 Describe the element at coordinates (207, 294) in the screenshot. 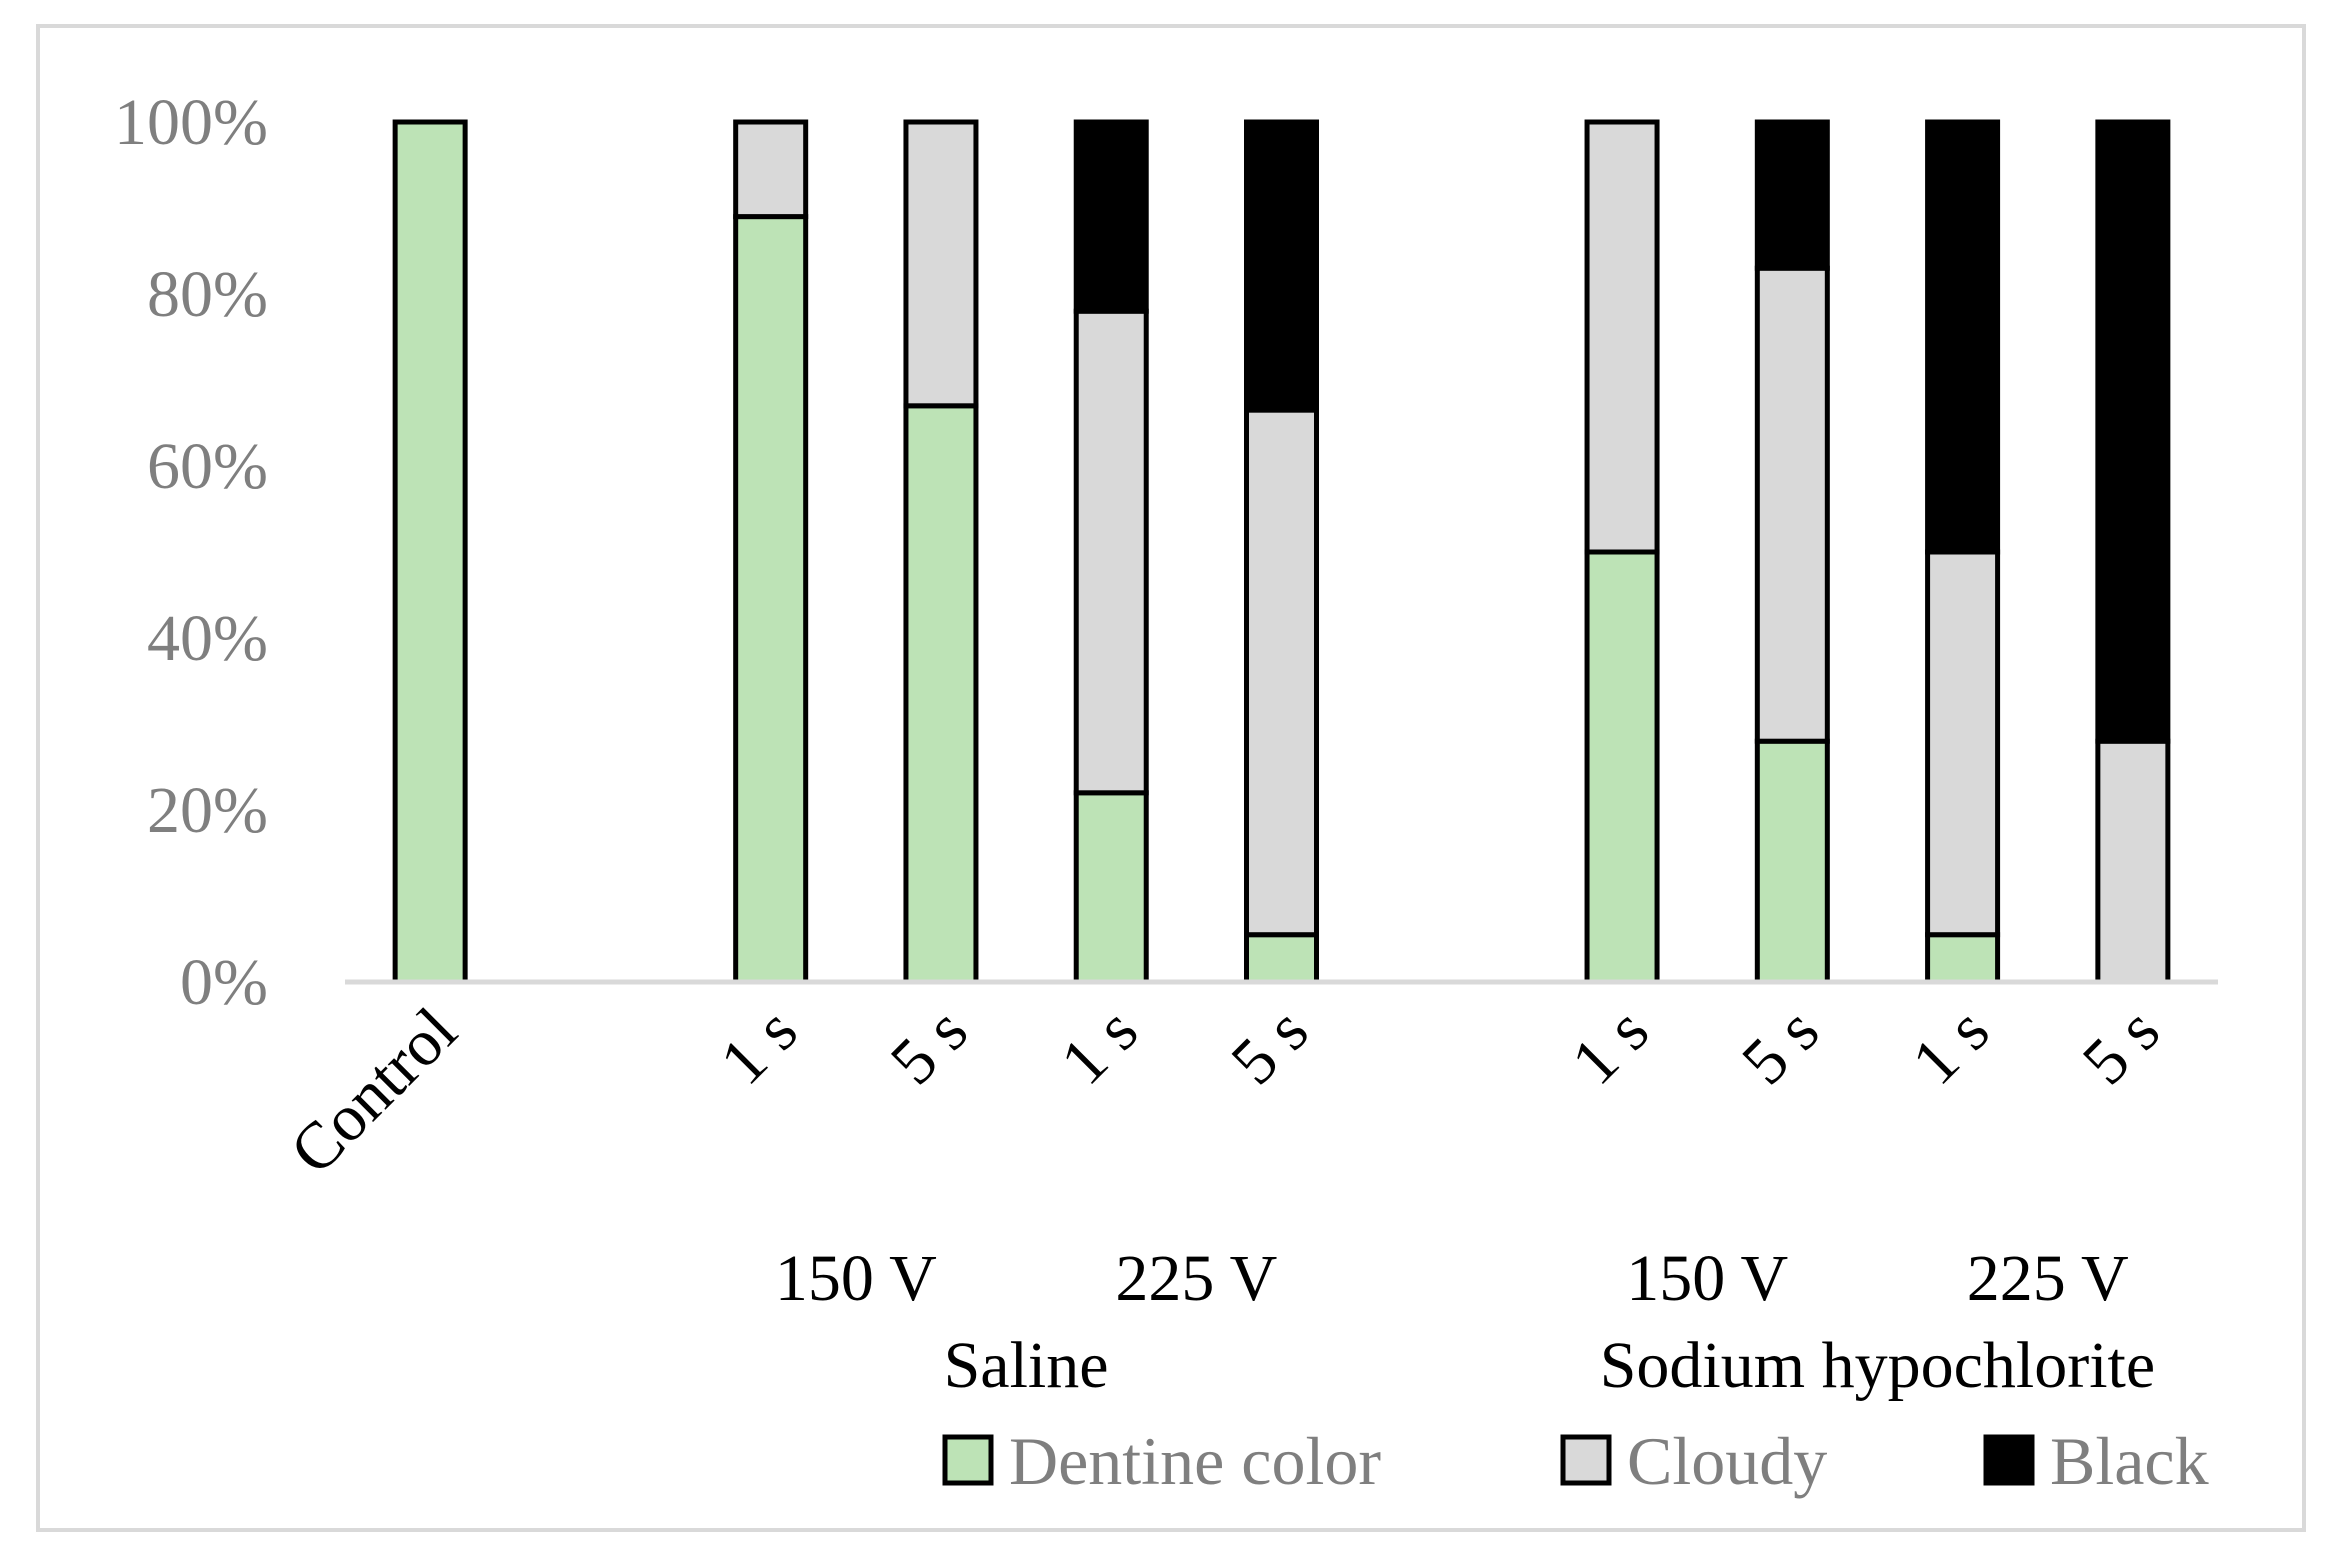

I see `y-tick-label: 80%` at that location.